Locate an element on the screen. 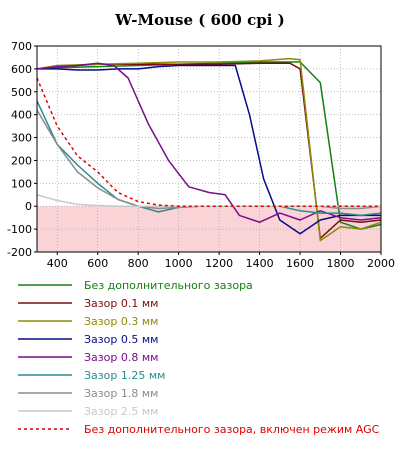 The width and height of the screenshot is (400, 450). y-tick-label: -200 is located at coordinates (19, 252).